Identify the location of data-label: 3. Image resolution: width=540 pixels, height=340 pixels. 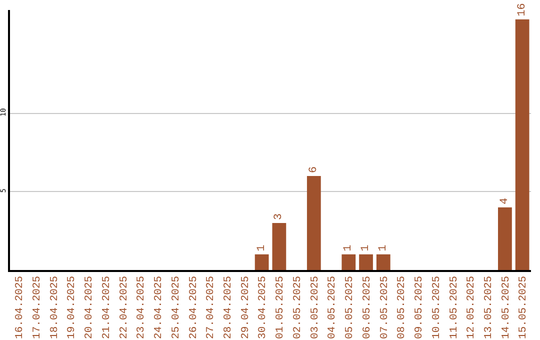
(279, 216).